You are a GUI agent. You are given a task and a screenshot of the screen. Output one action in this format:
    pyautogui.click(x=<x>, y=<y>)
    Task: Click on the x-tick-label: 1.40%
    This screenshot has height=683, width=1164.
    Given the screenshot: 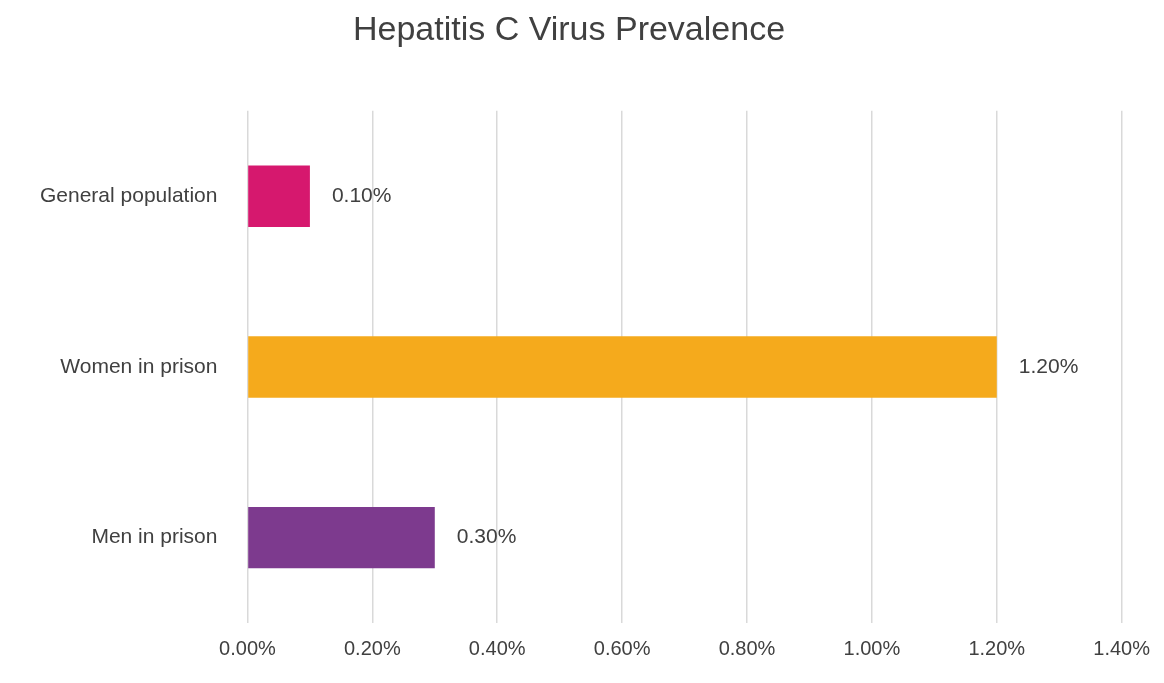 What is the action you would take?
    pyautogui.click(x=1122, y=647)
    